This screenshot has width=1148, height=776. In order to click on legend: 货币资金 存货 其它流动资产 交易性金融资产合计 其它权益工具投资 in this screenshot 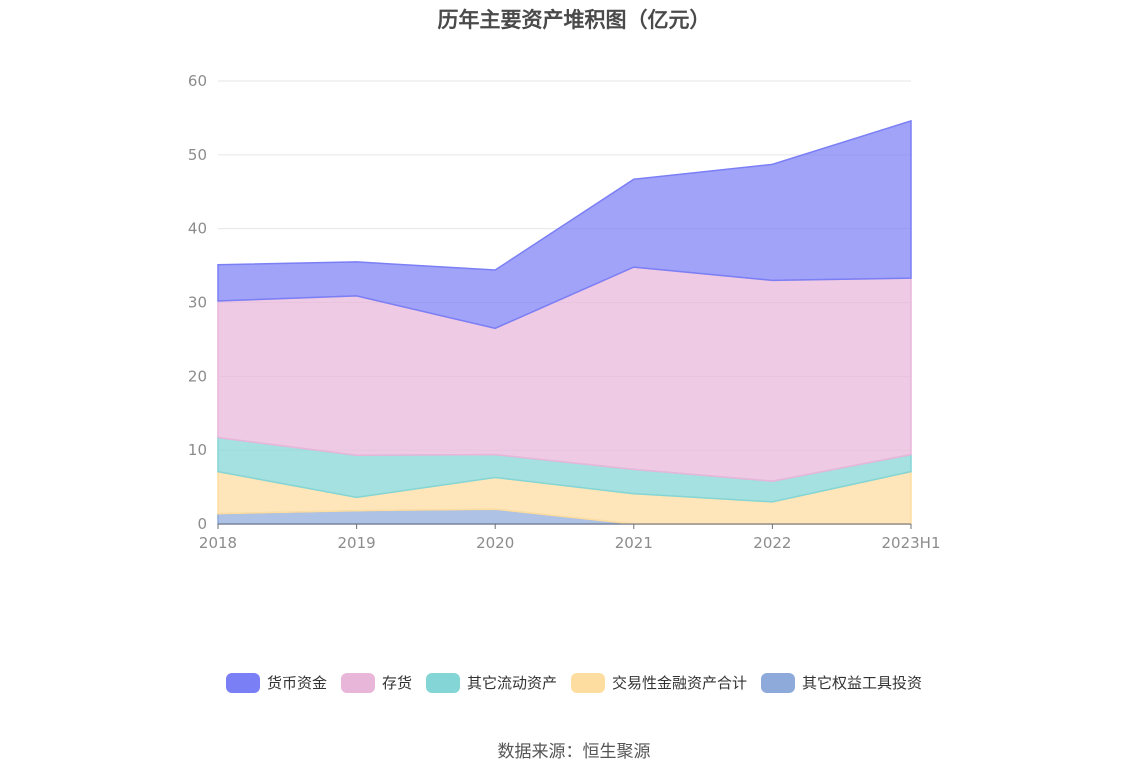, I will do `click(574, 682)`.